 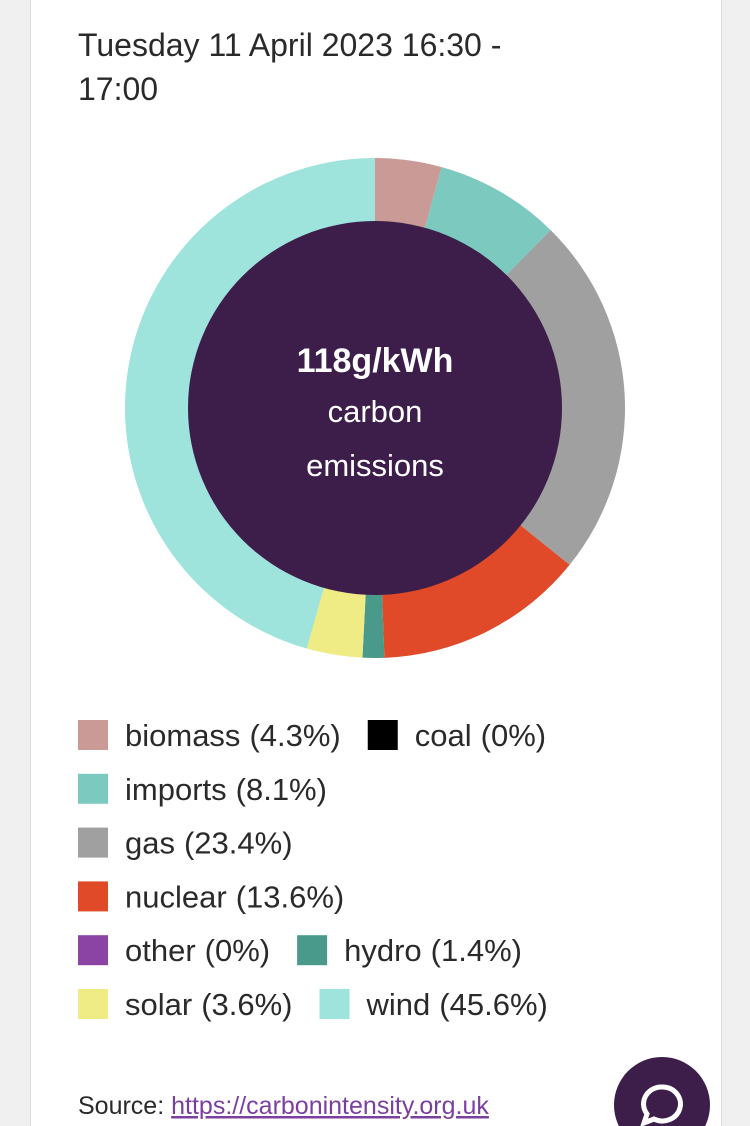 I want to click on legend-name: gas, so click(x=150, y=843).